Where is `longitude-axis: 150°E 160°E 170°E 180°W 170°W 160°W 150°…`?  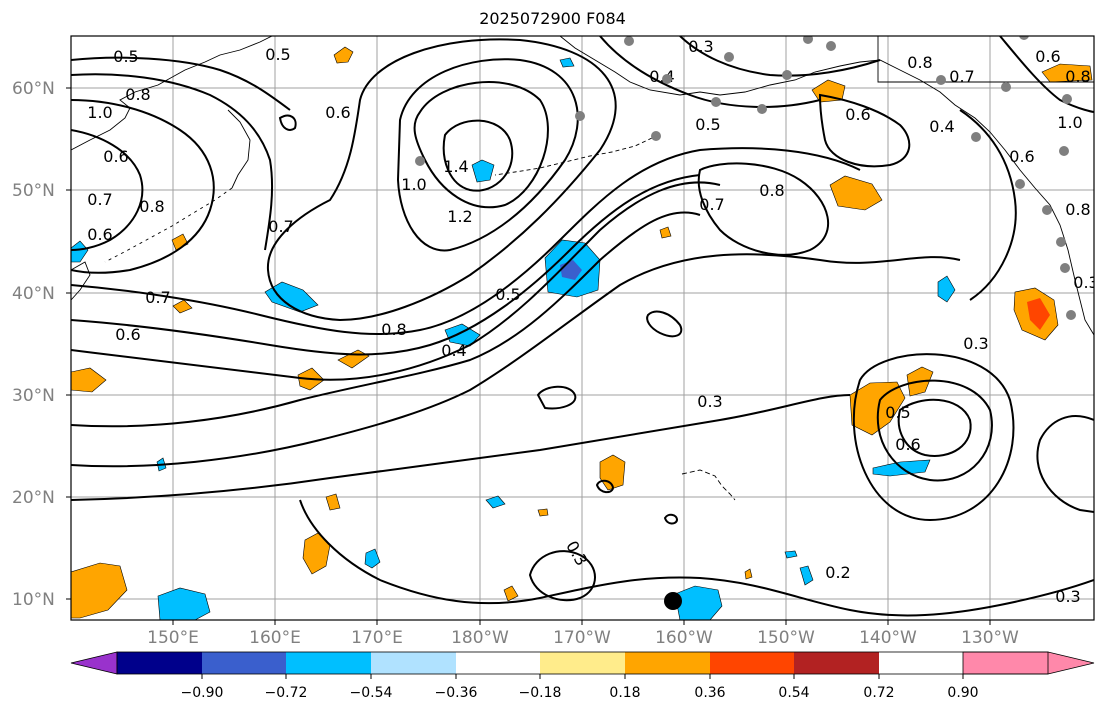
longitude-axis: 150°E 160°E 170°E 180°W 170°W 160°W 150°… is located at coordinates (583, 634).